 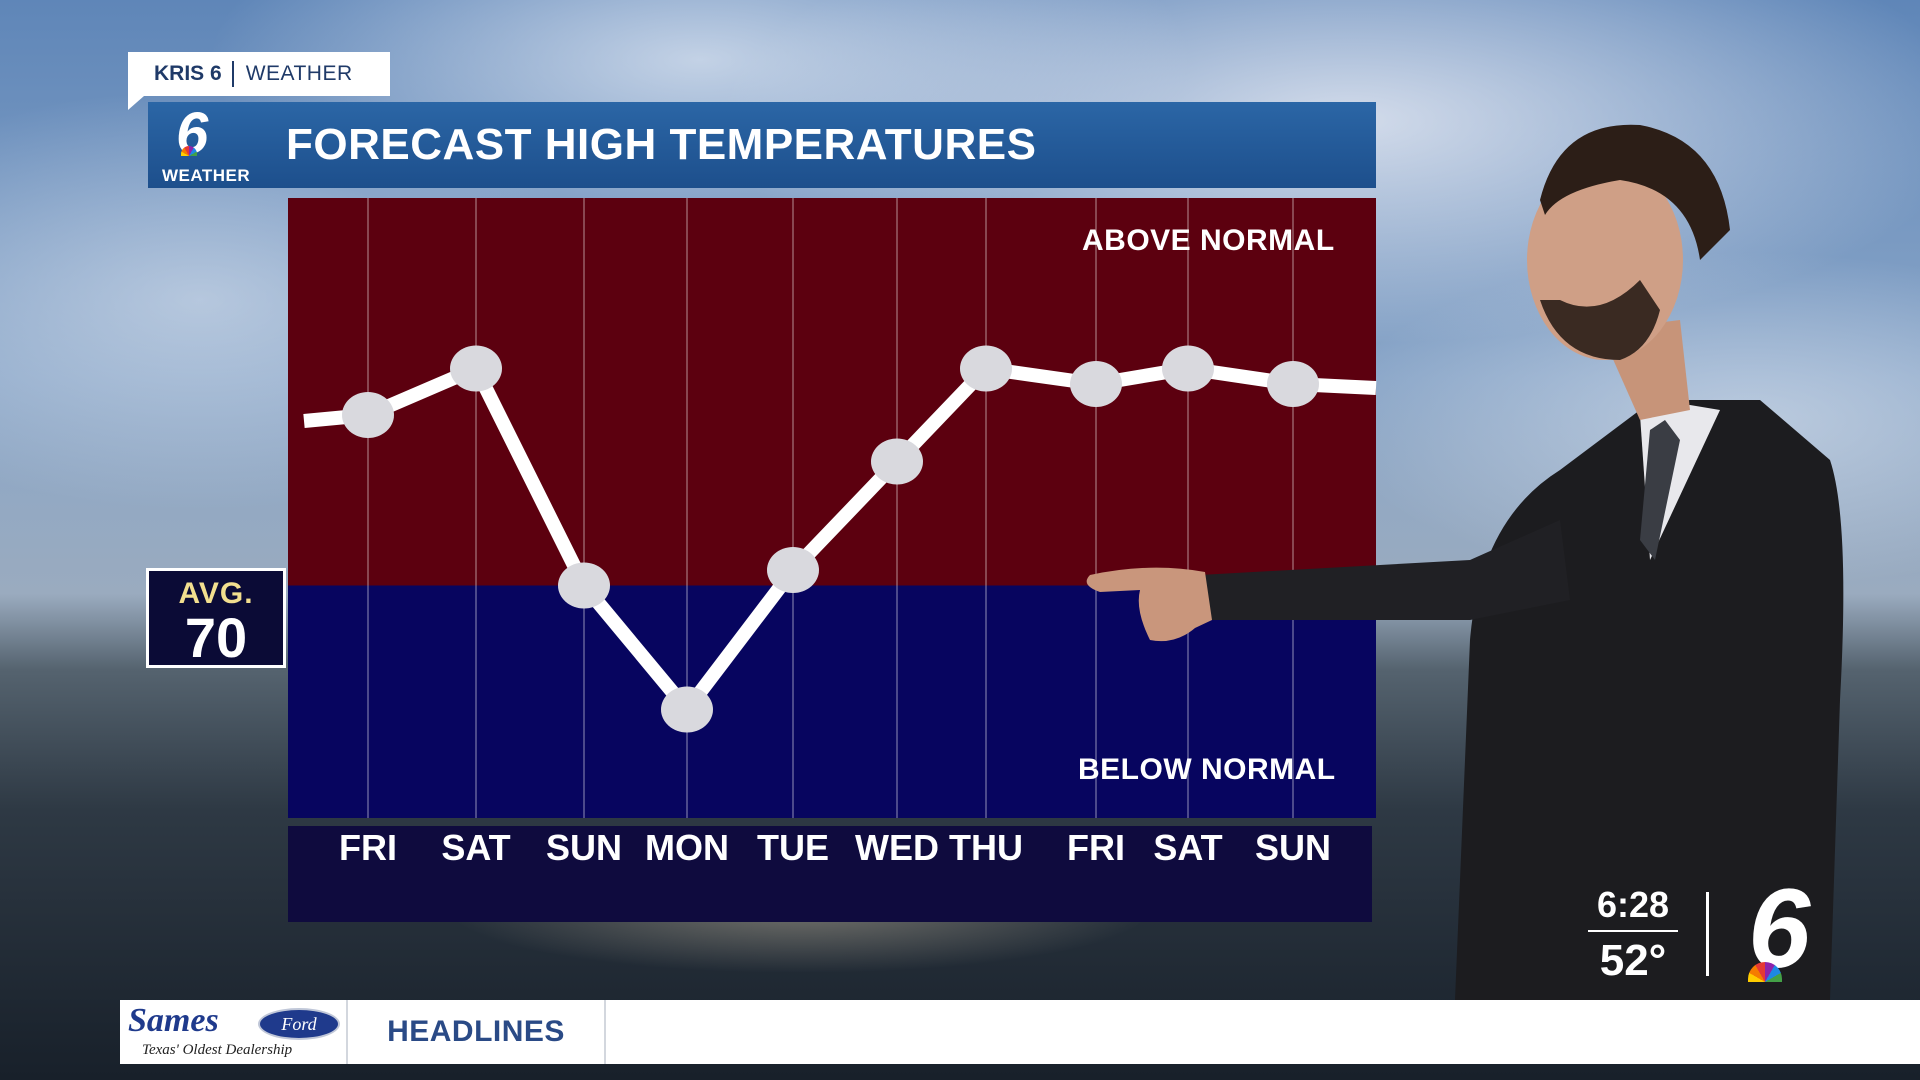 What do you see at coordinates (1188, 847) in the screenshot?
I see `x-tick-label-8: SAT` at bounding box center [1188, 847].